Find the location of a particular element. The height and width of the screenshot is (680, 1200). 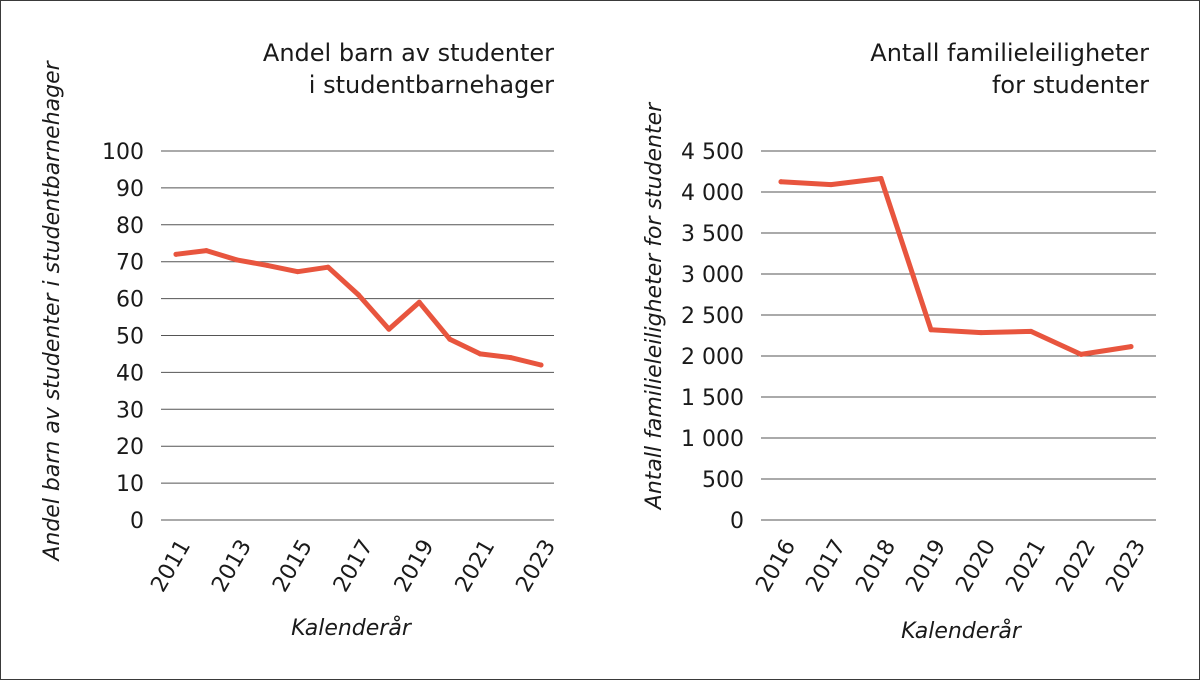

chart-1-x-tick-label: 2017 is located at coordinates (354, 566).